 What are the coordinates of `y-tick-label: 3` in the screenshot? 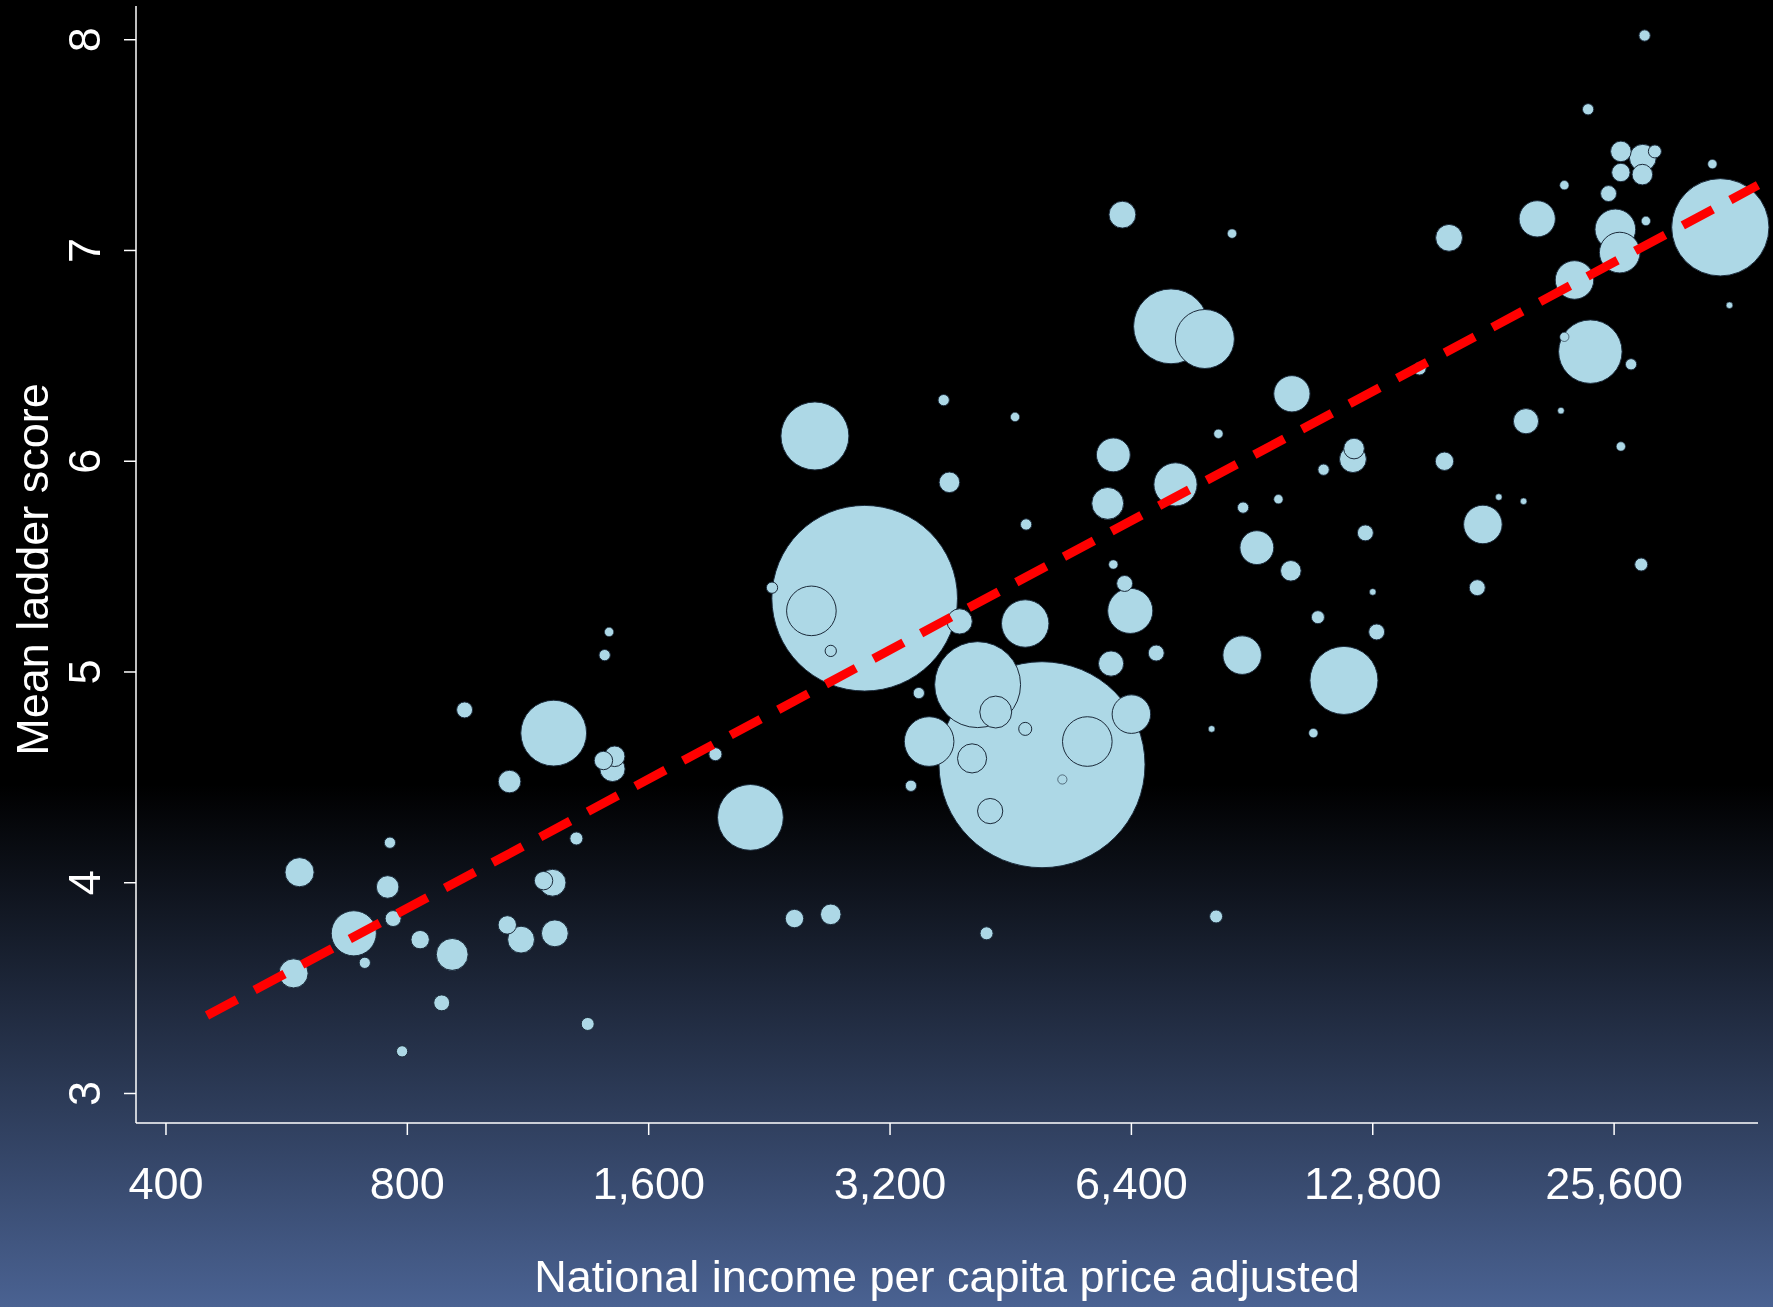 It's located at (84, 1093).